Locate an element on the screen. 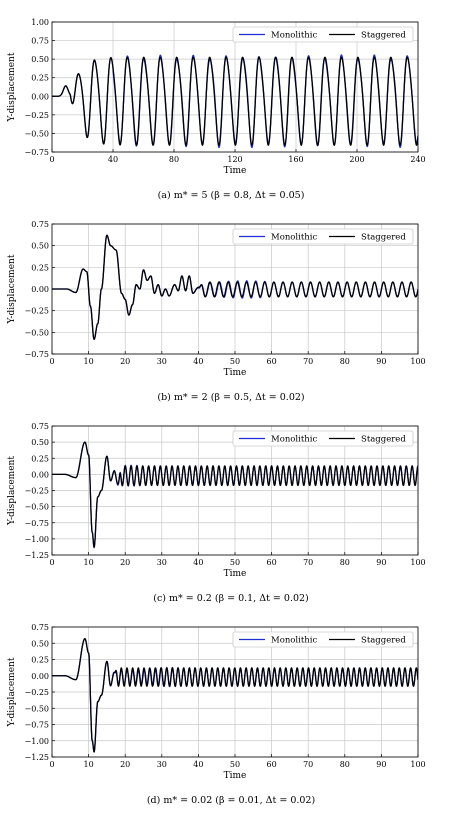 The height and width of the screenshot is (819, 462). y-tick-label: 1.00 is located at coordinates (40, 22).